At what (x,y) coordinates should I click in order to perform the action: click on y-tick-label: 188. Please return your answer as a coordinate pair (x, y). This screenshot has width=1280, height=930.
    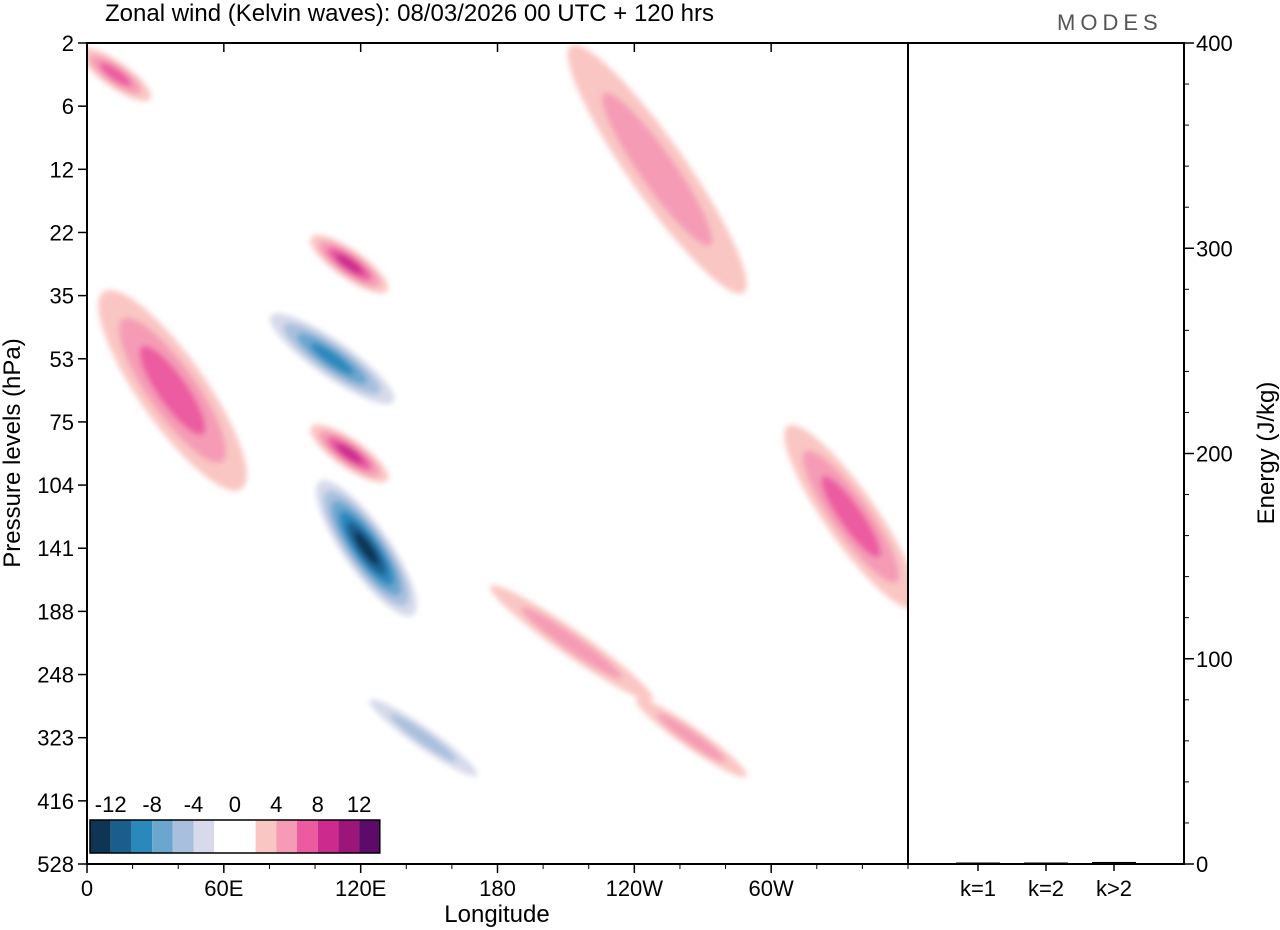
    Looking at the image, I should click on (55, 611).